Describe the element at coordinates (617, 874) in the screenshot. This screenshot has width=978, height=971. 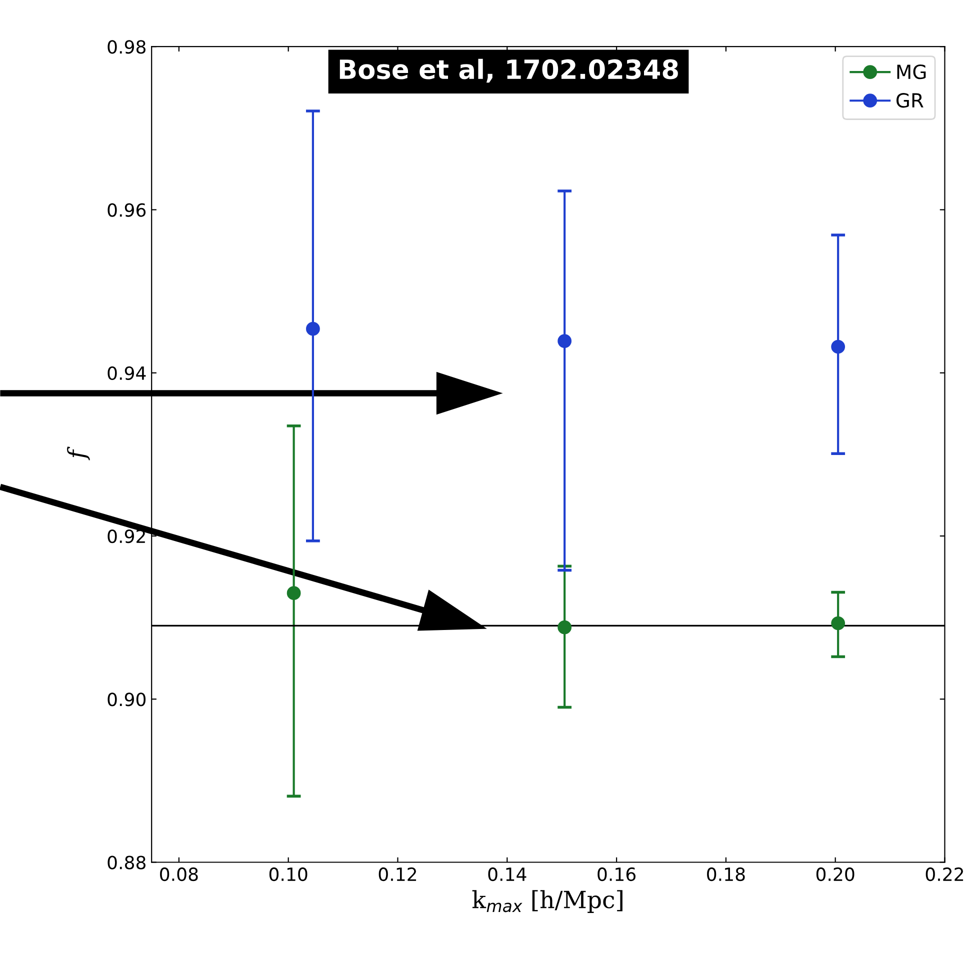
I see `x-tick-label: 0.16` at that location.